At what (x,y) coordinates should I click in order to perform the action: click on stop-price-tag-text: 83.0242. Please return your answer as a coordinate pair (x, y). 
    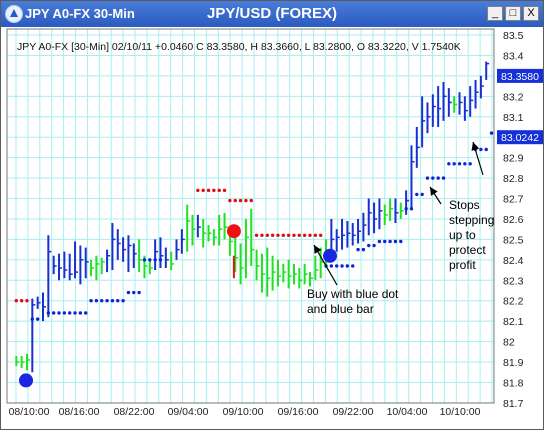
    Looking at the image, I should click on (520, 138).